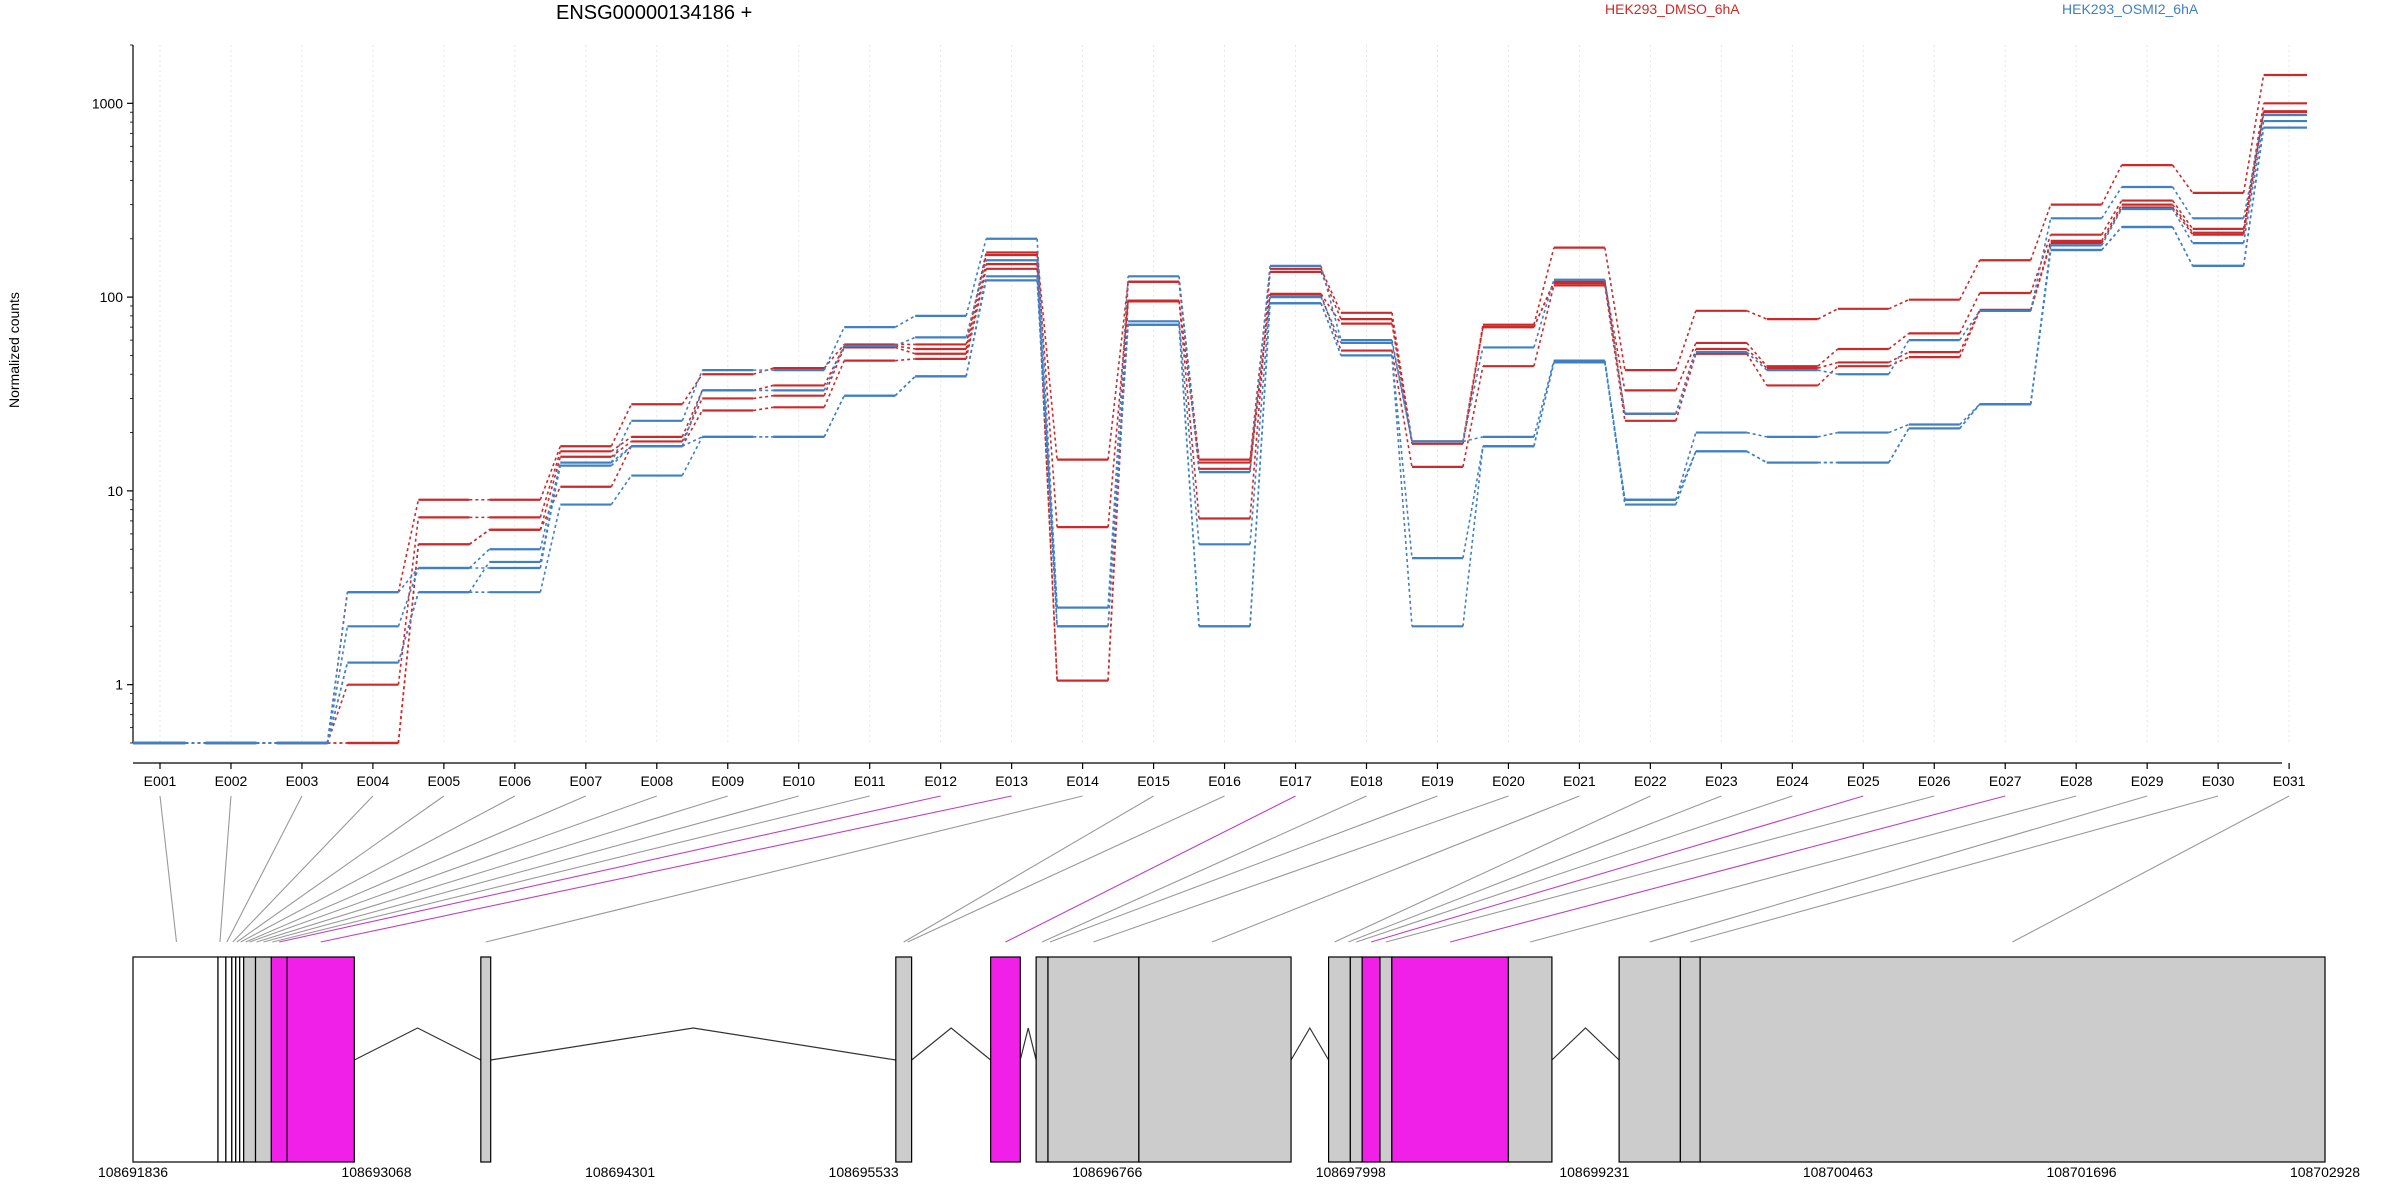 Image resolution: width=2400 pixels, height=1200 pixels. I want to click on coordinate-label: 108693068, so click(376, 1172).